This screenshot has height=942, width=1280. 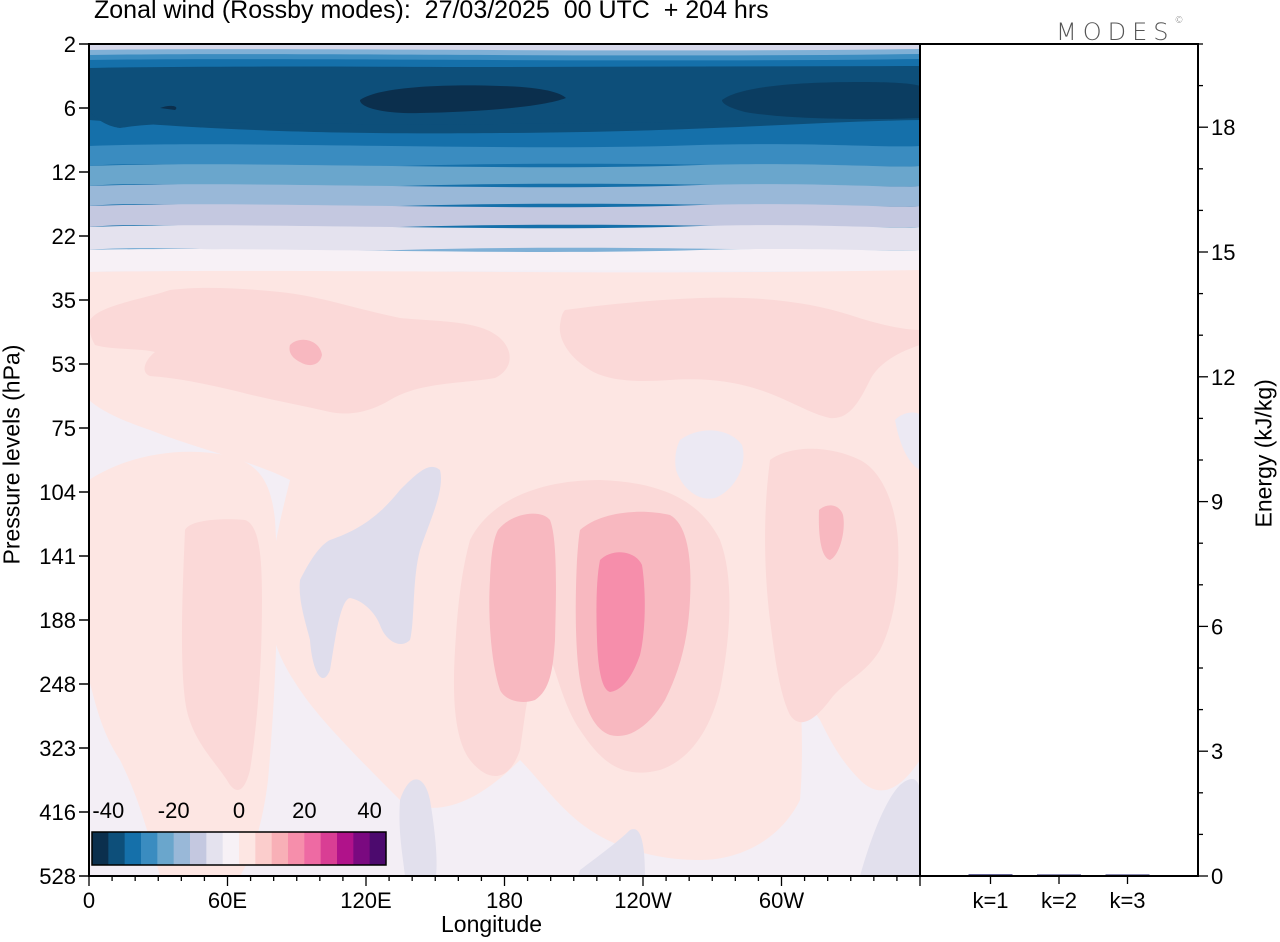 What do you see at coordinates (781, 900) in the screenshot?
I see `x-tick-label: 60W` at bounding box center [781, 900].